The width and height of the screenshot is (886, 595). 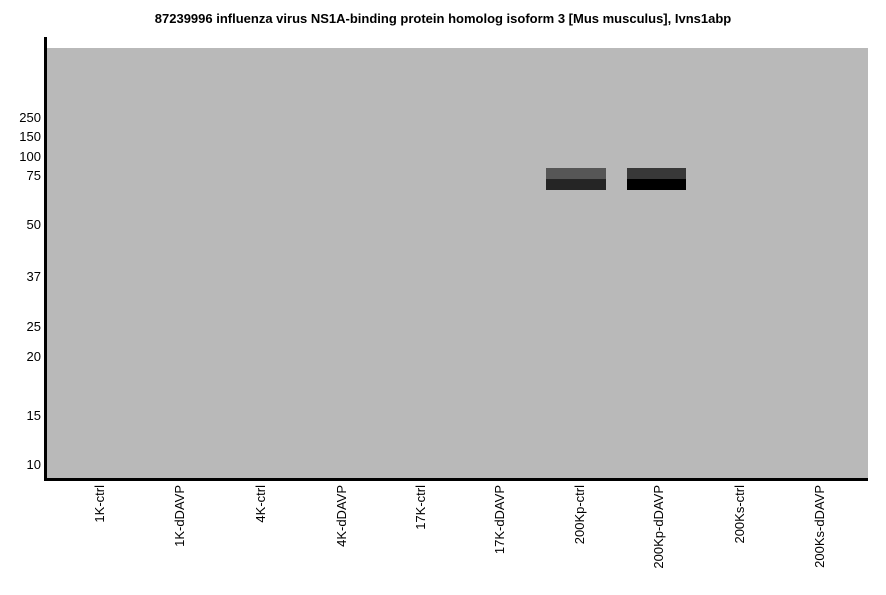 What do you see at coordinates (99, 504) in the screenshot?
I see `lane-label: 1K-ctrl` at bounding box center [99, 504].